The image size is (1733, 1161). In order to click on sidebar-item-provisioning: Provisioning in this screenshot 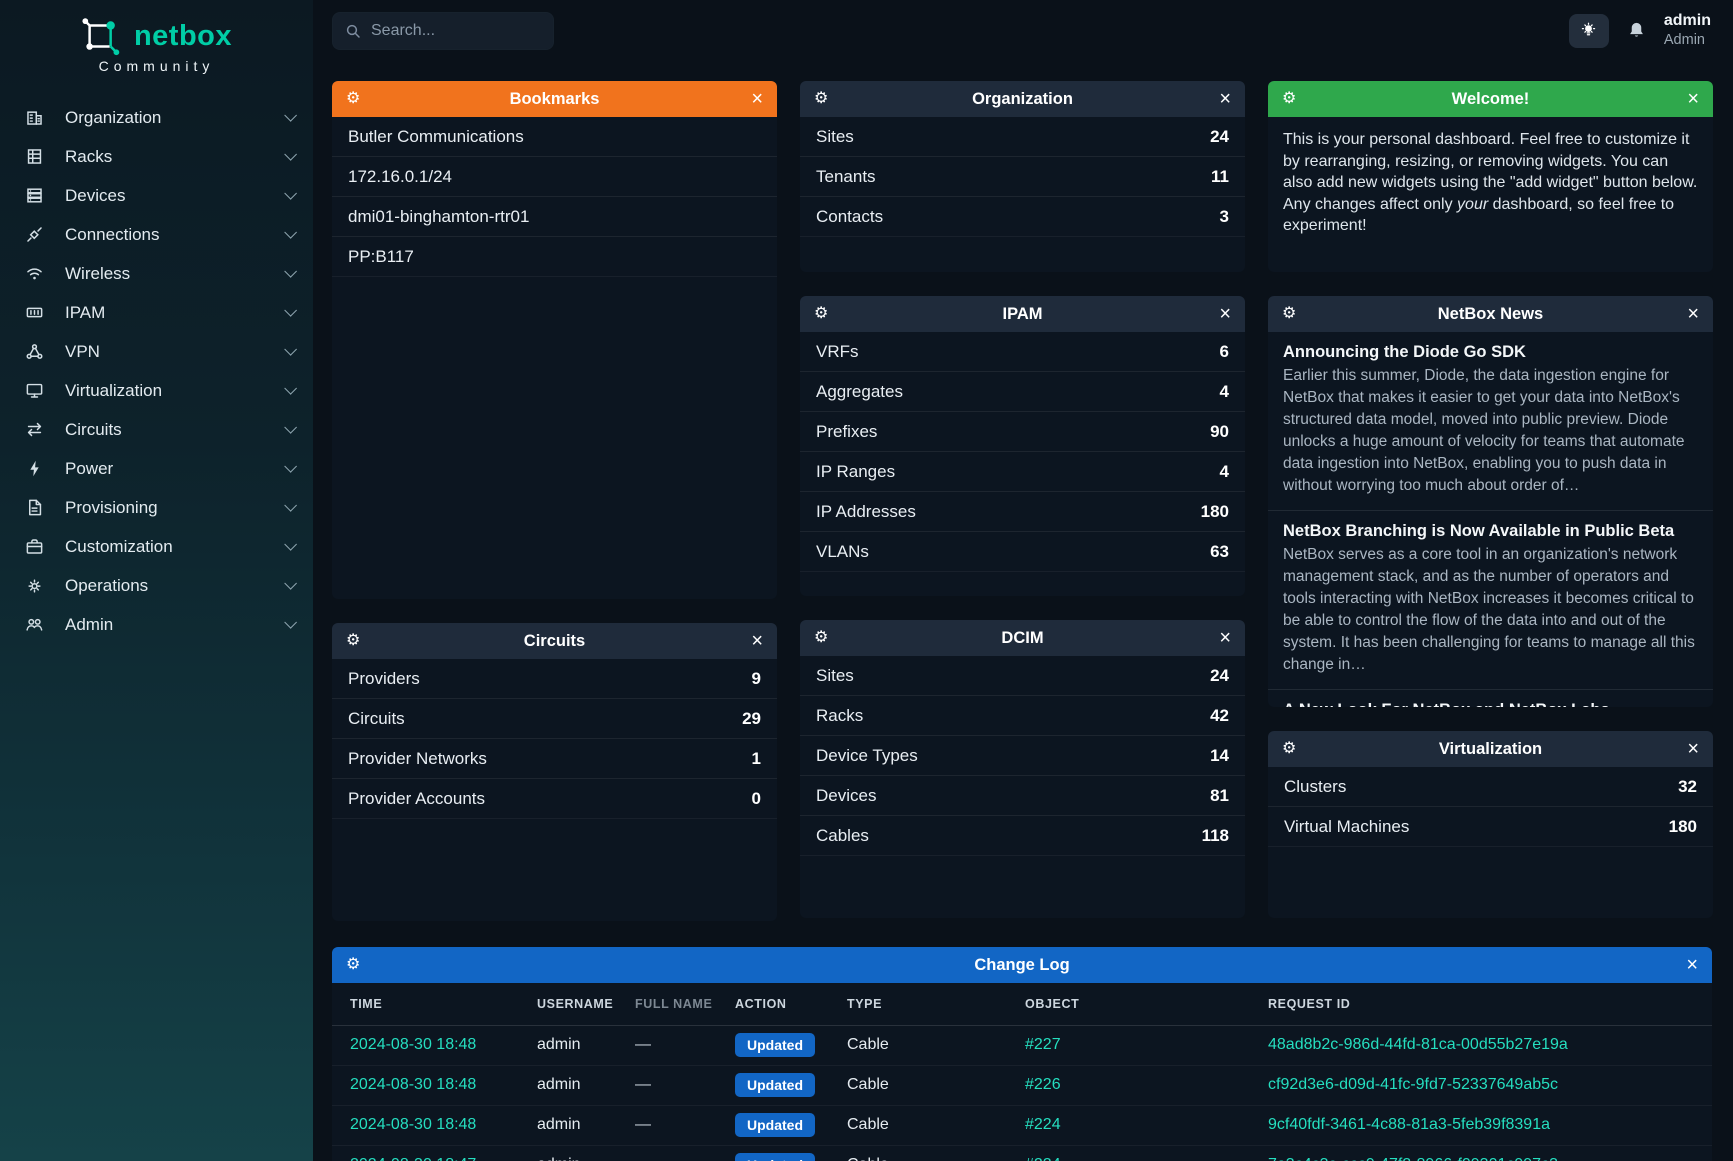, I will do `click(156, 507)`.